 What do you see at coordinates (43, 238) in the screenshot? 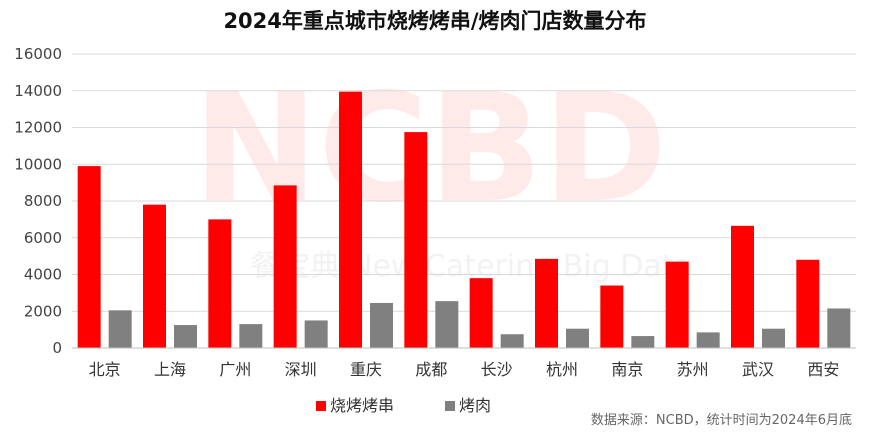
I see `y-tick-label: 6000` at bounding box center [43, 238].